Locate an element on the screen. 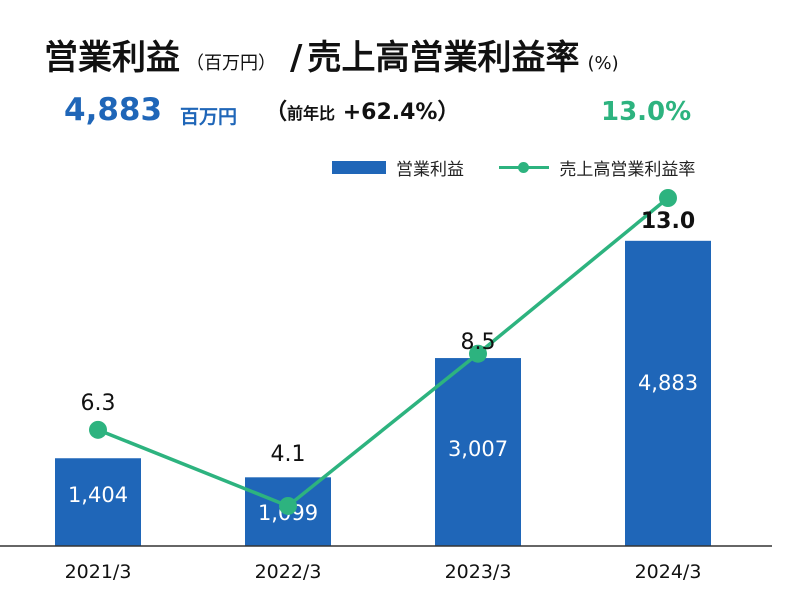 The height and width of the screenshot is (600, 800). kpi-operating-profit-value: 4,883 is located at coordinates (113, 110).